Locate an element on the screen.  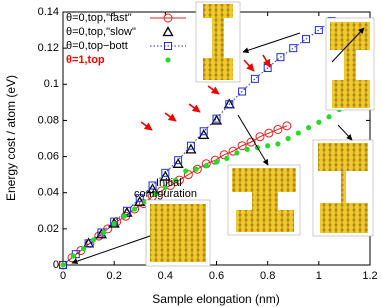
y-tick-label: 0 is located at coordinates (56, 265).